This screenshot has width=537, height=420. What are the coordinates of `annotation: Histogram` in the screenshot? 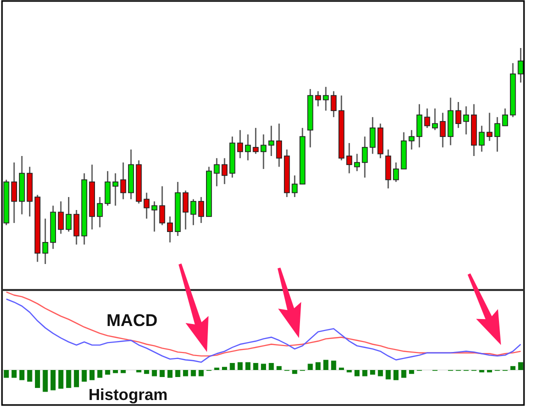 It's located at (128, 395).